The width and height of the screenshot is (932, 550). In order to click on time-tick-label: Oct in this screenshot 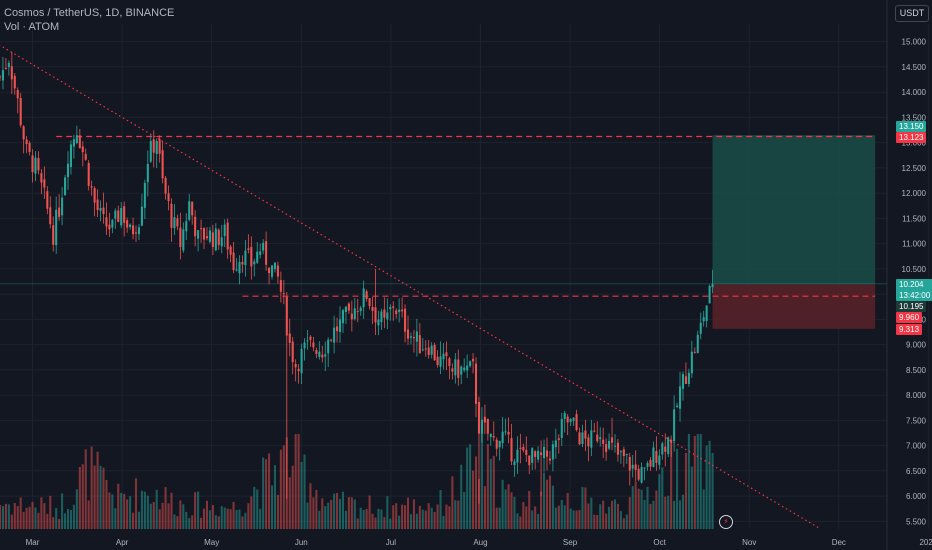, I will do `click(659, 542)`.